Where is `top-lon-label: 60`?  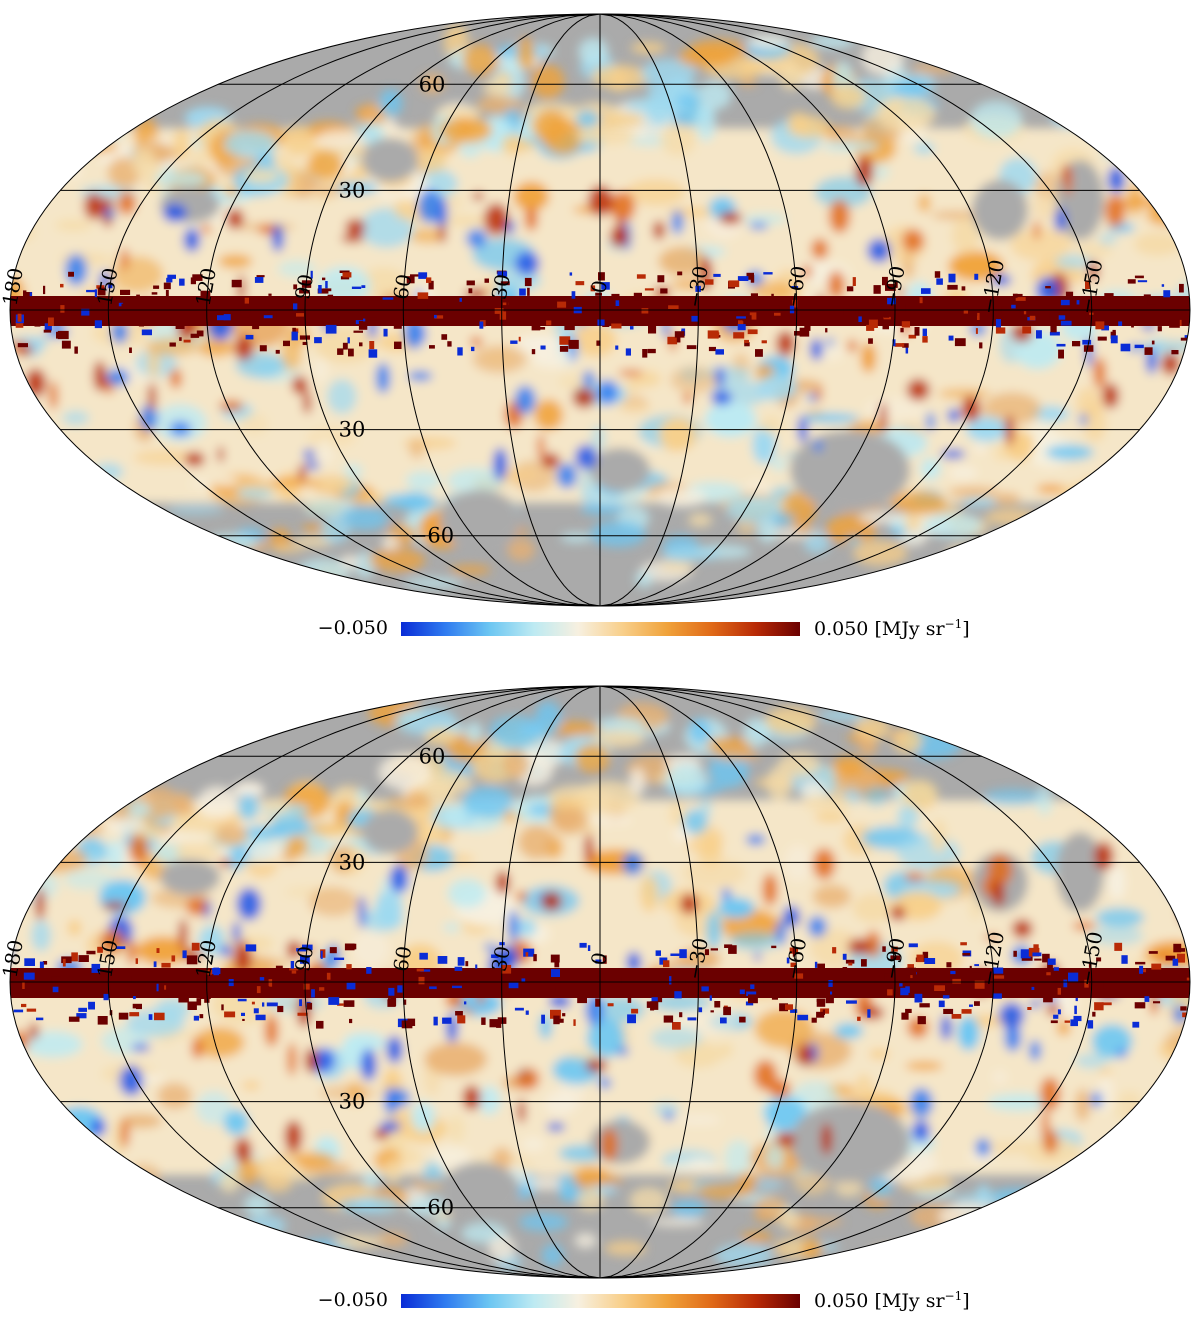
top-lon-label: 60 is located at coordinates (402, 286).